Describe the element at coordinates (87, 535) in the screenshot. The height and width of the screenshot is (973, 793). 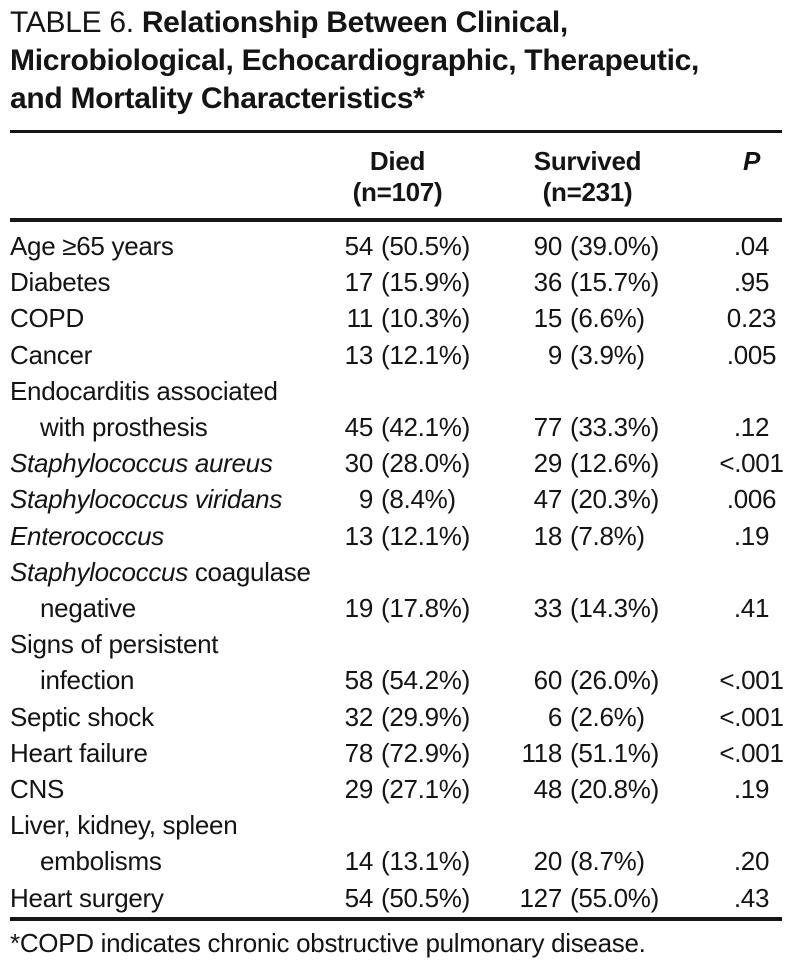
I see `row-label-italic-run: Enterococcus` at that location.